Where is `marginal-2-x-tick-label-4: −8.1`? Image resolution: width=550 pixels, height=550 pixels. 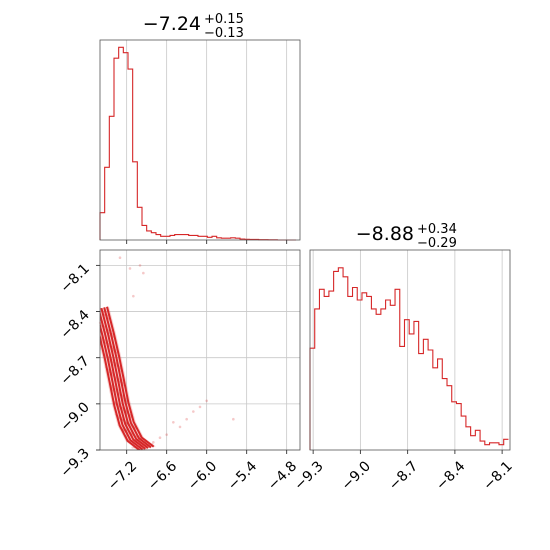 marginal-2-x-tick-label-4: −8.1 is located at coordinates (497, 475).